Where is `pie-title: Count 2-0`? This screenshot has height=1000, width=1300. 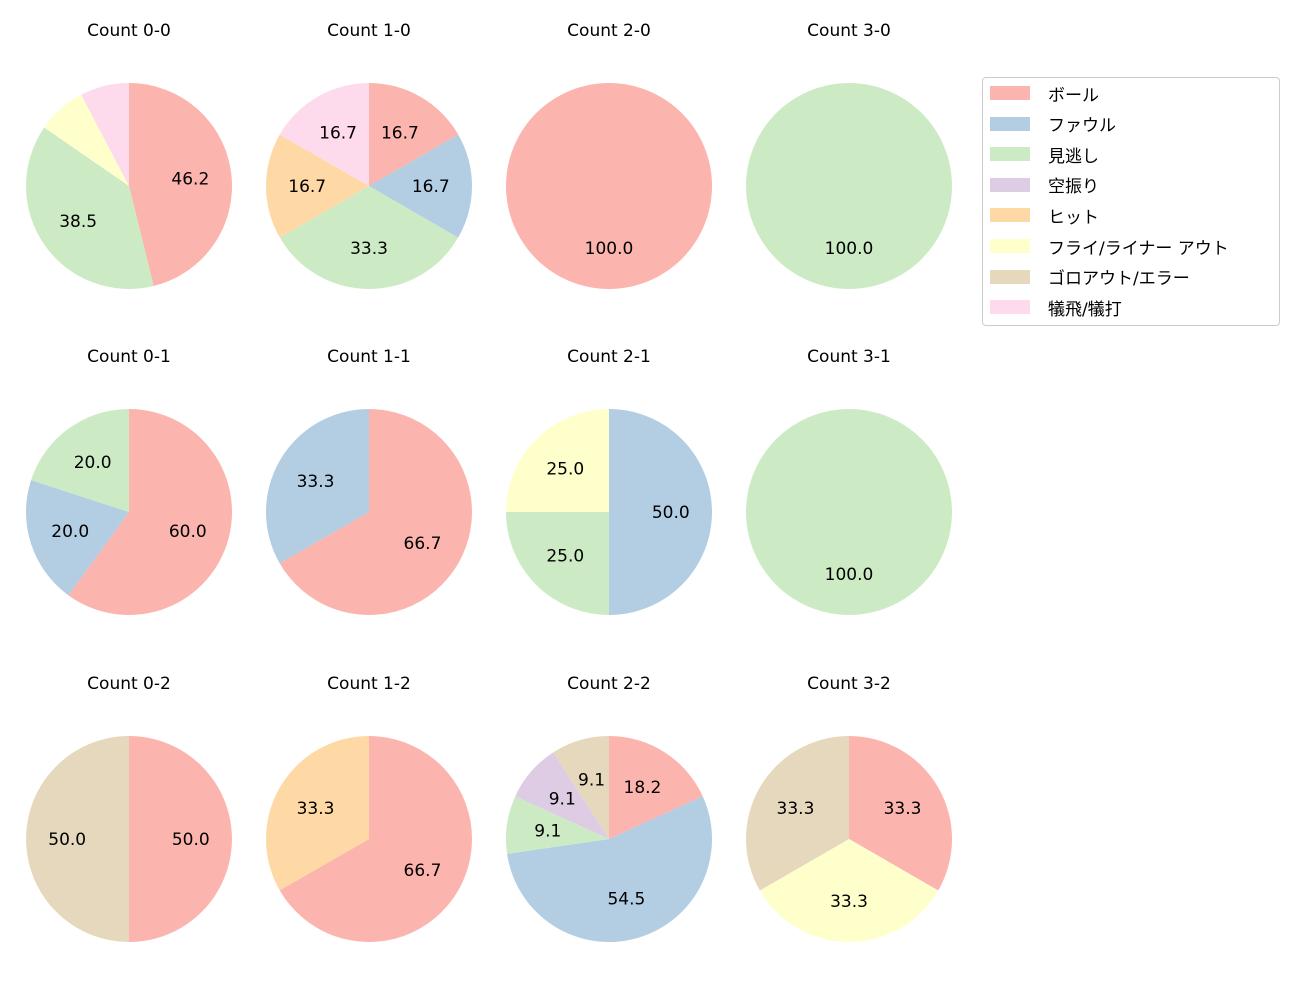
pie-title: Count 2-0 is located at coordinates (609, 31).